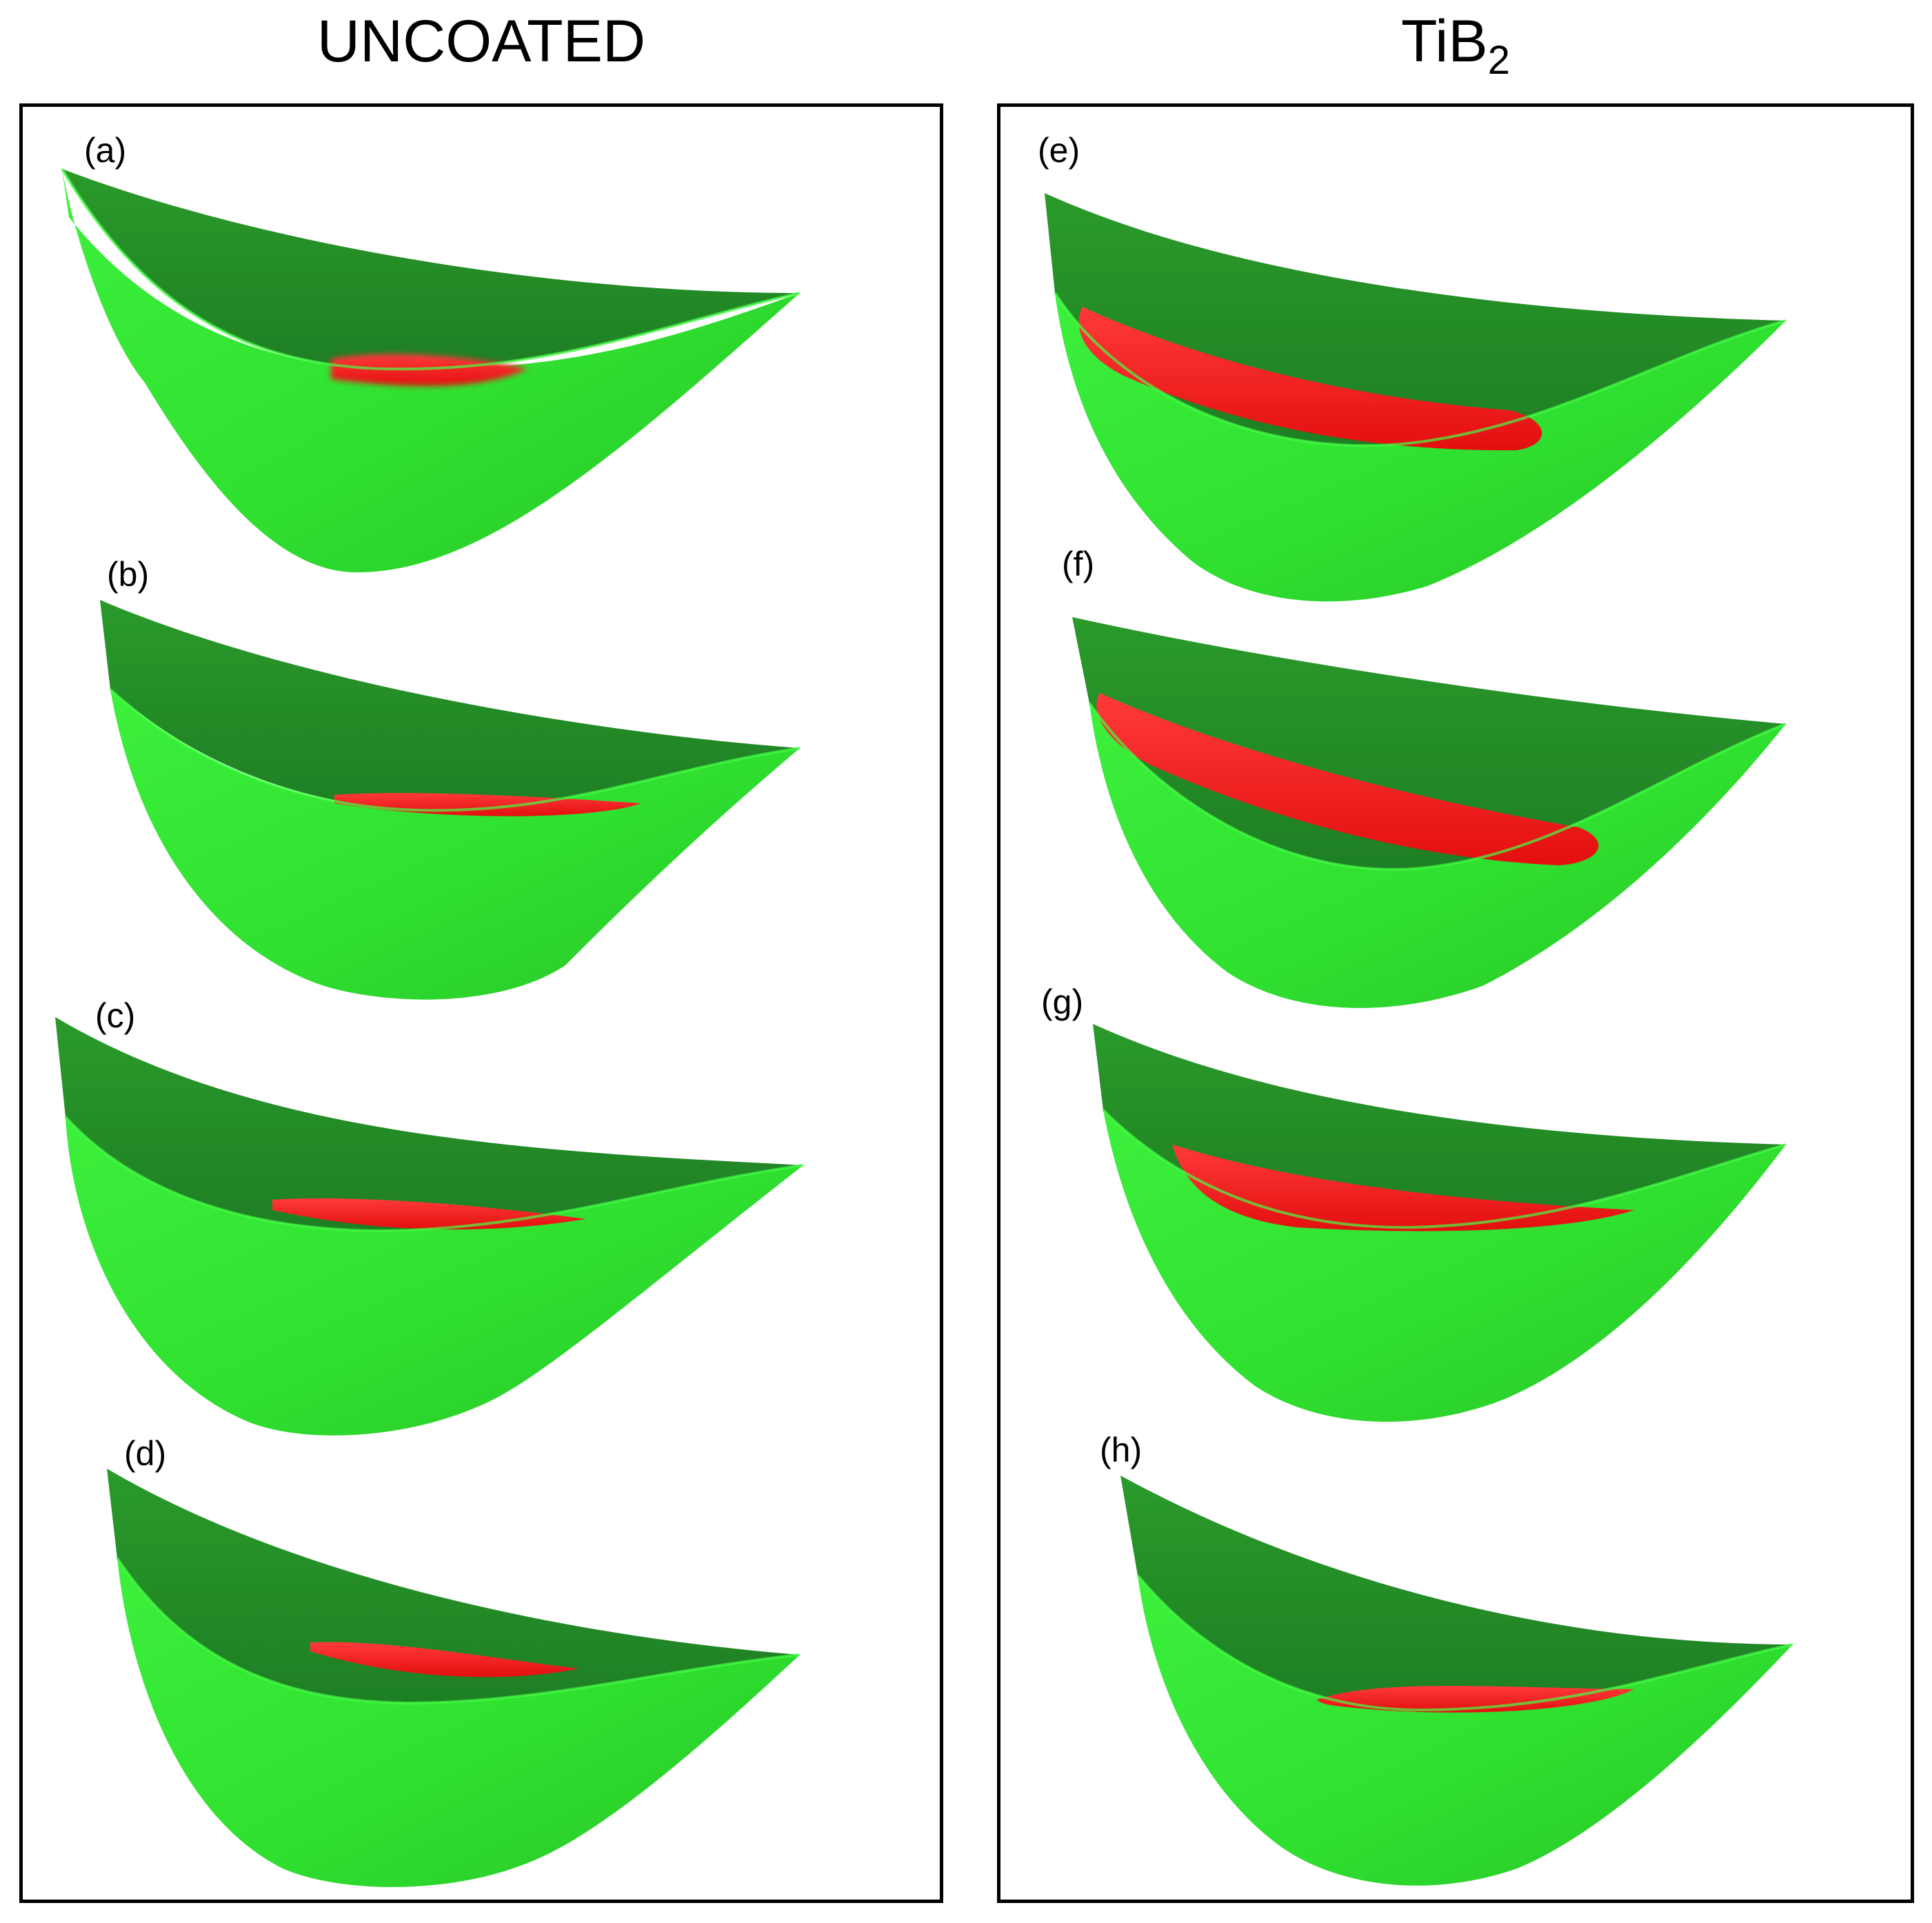 This screenshot has width=1932, height=1923. I want to click on column-title-tib2: TiB2, so click(1455, 44).